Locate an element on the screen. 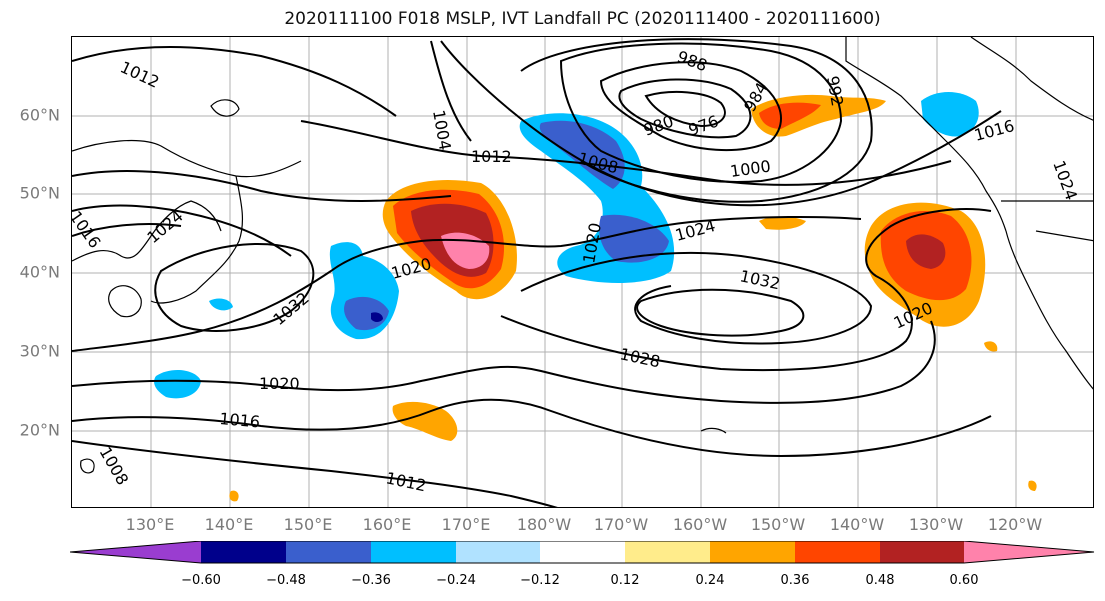 Image resolution: width=1105 pixels, height=601 pixels. colorbar-band-neg036 is located at coordinates (414, 552).